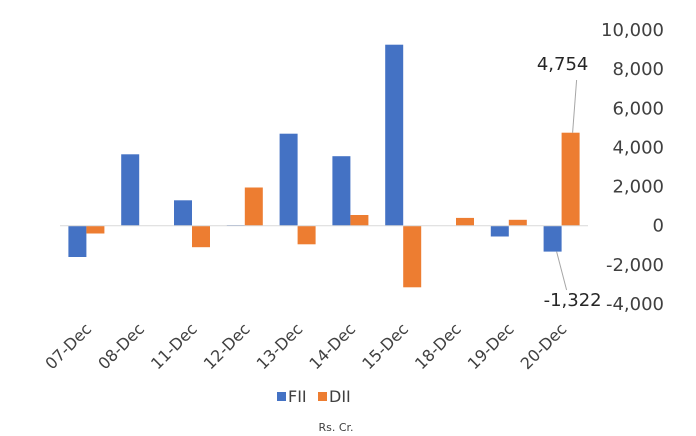 The image size is (696, 436). What do you see at coordinates (499, 231) in the screenshot?
I see `bar-fii-19-dec` at bounding box center [499, 231].